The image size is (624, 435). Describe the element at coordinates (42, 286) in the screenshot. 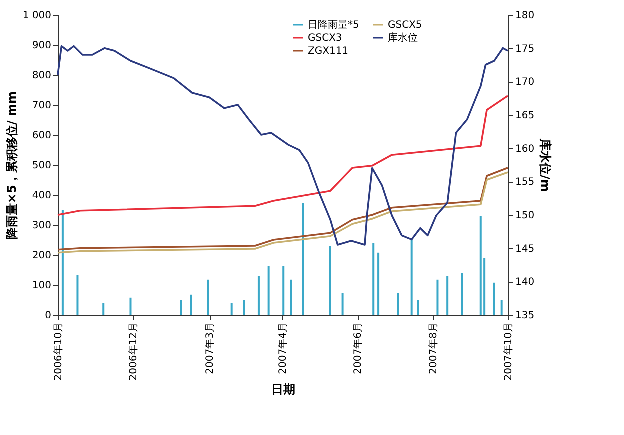

I see `y-tick-label: 100` at that location.